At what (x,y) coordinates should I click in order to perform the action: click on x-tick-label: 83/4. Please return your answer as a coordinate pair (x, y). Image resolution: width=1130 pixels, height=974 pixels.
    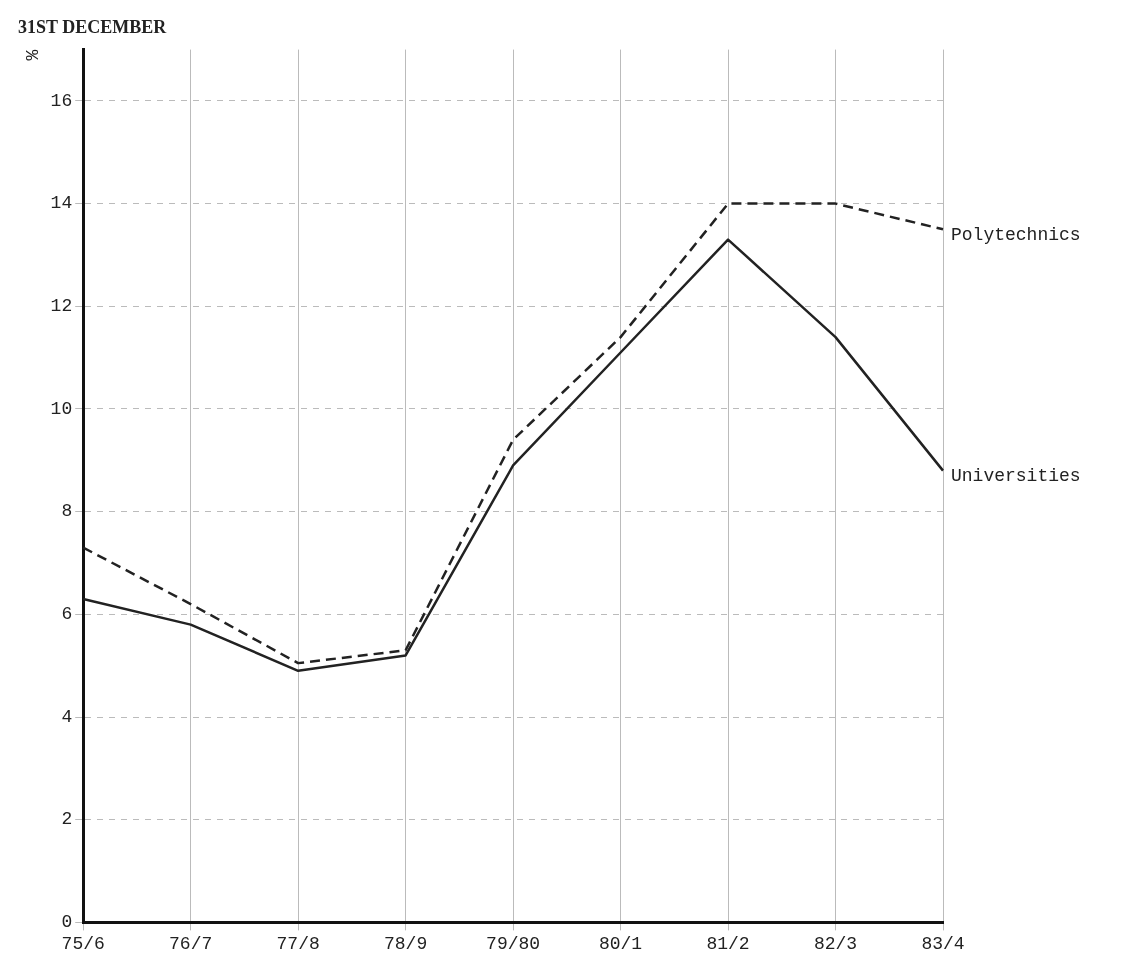
    Looking at the image, I should click on (943, 943).